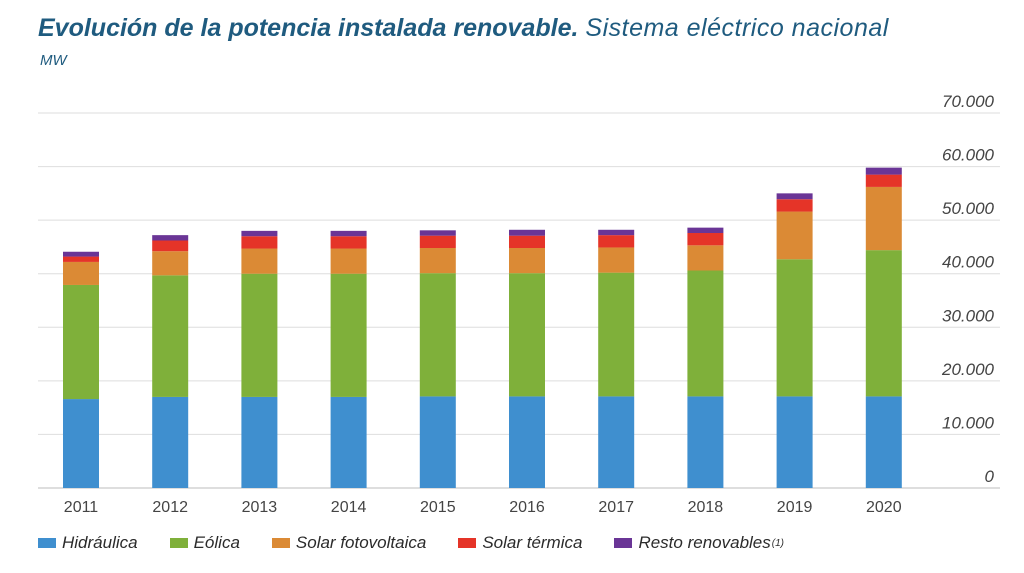 The image size is (1024, 573). What do you see at coordinates (348, 442) in the screenshot?
I see `bar-2014-hidráulica` at bounding box center [348, 442].